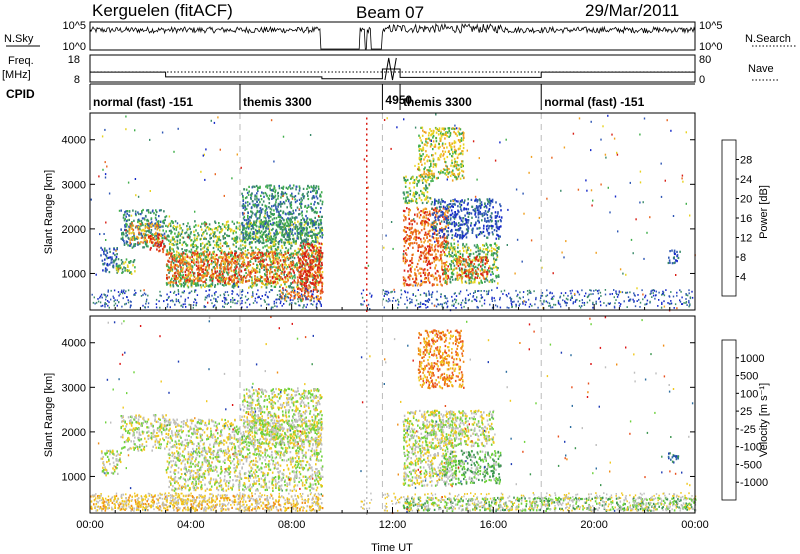 Image resolution: width=800 pixels, height=554 pixels. I want to click on count-tick-right-low: 10^0, so click(711, 47).